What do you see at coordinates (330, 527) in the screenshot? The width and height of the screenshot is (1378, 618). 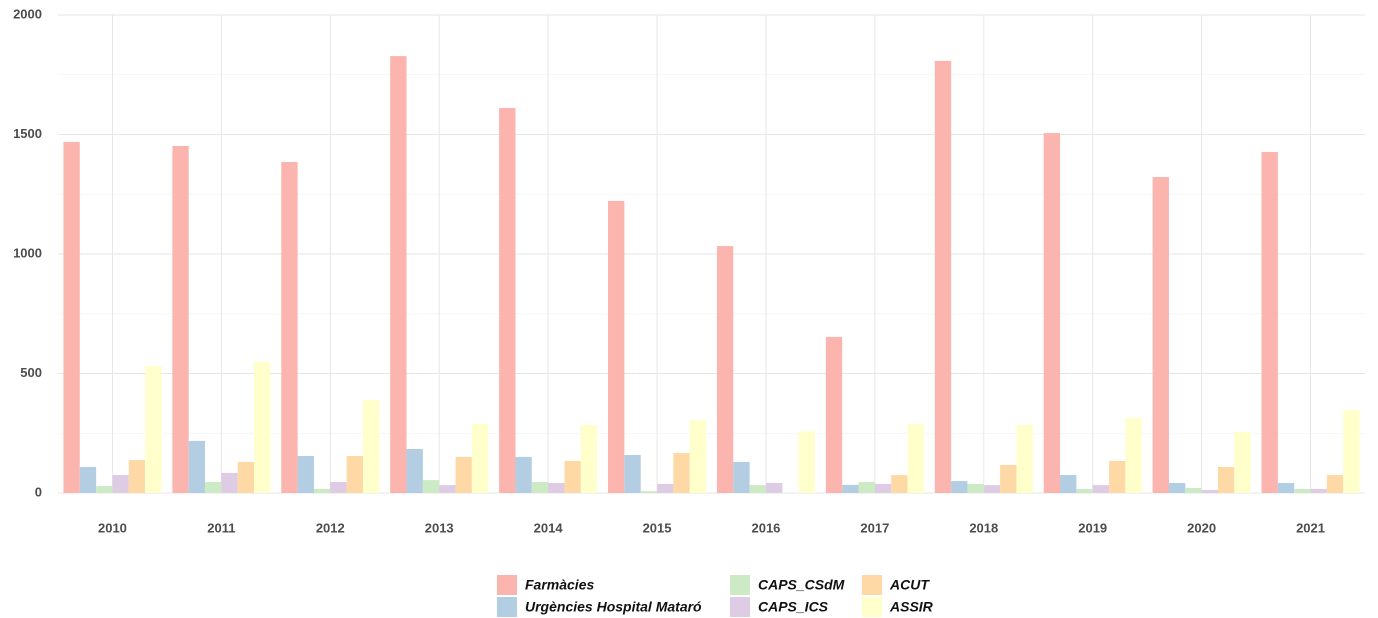 I see `x-tick-label: 2012` at bounding box center [330, 527].